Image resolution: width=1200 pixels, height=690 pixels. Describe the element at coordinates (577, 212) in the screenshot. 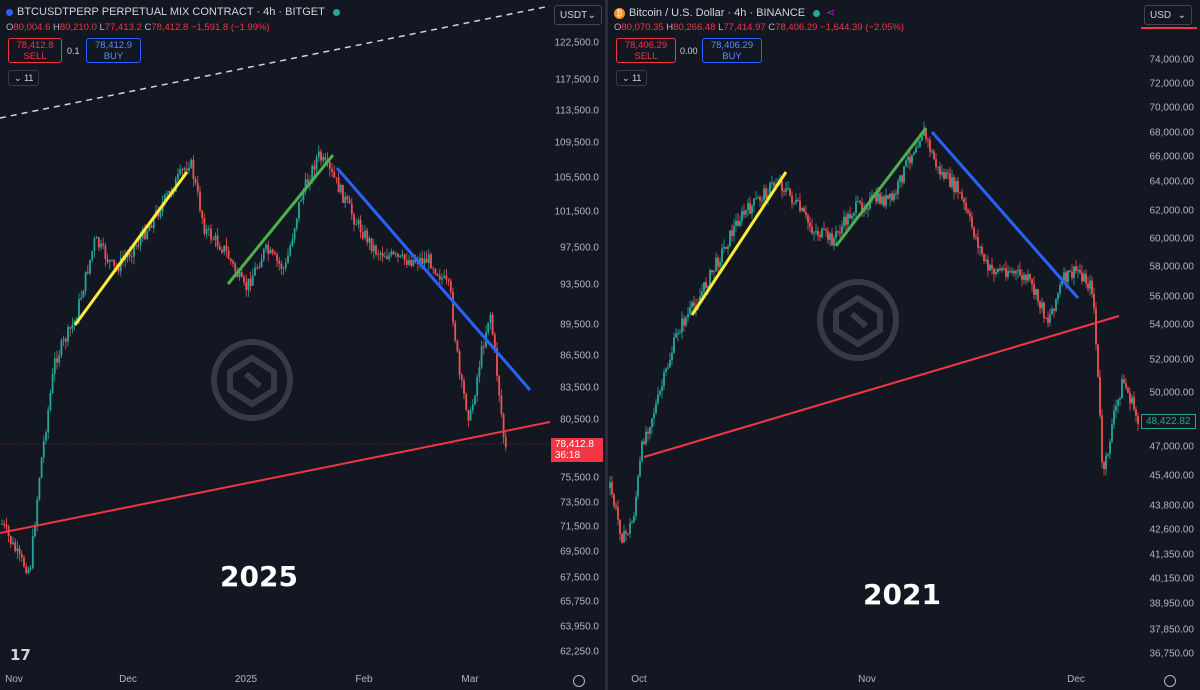

I see `price-tick: 101,500.0` at that location.